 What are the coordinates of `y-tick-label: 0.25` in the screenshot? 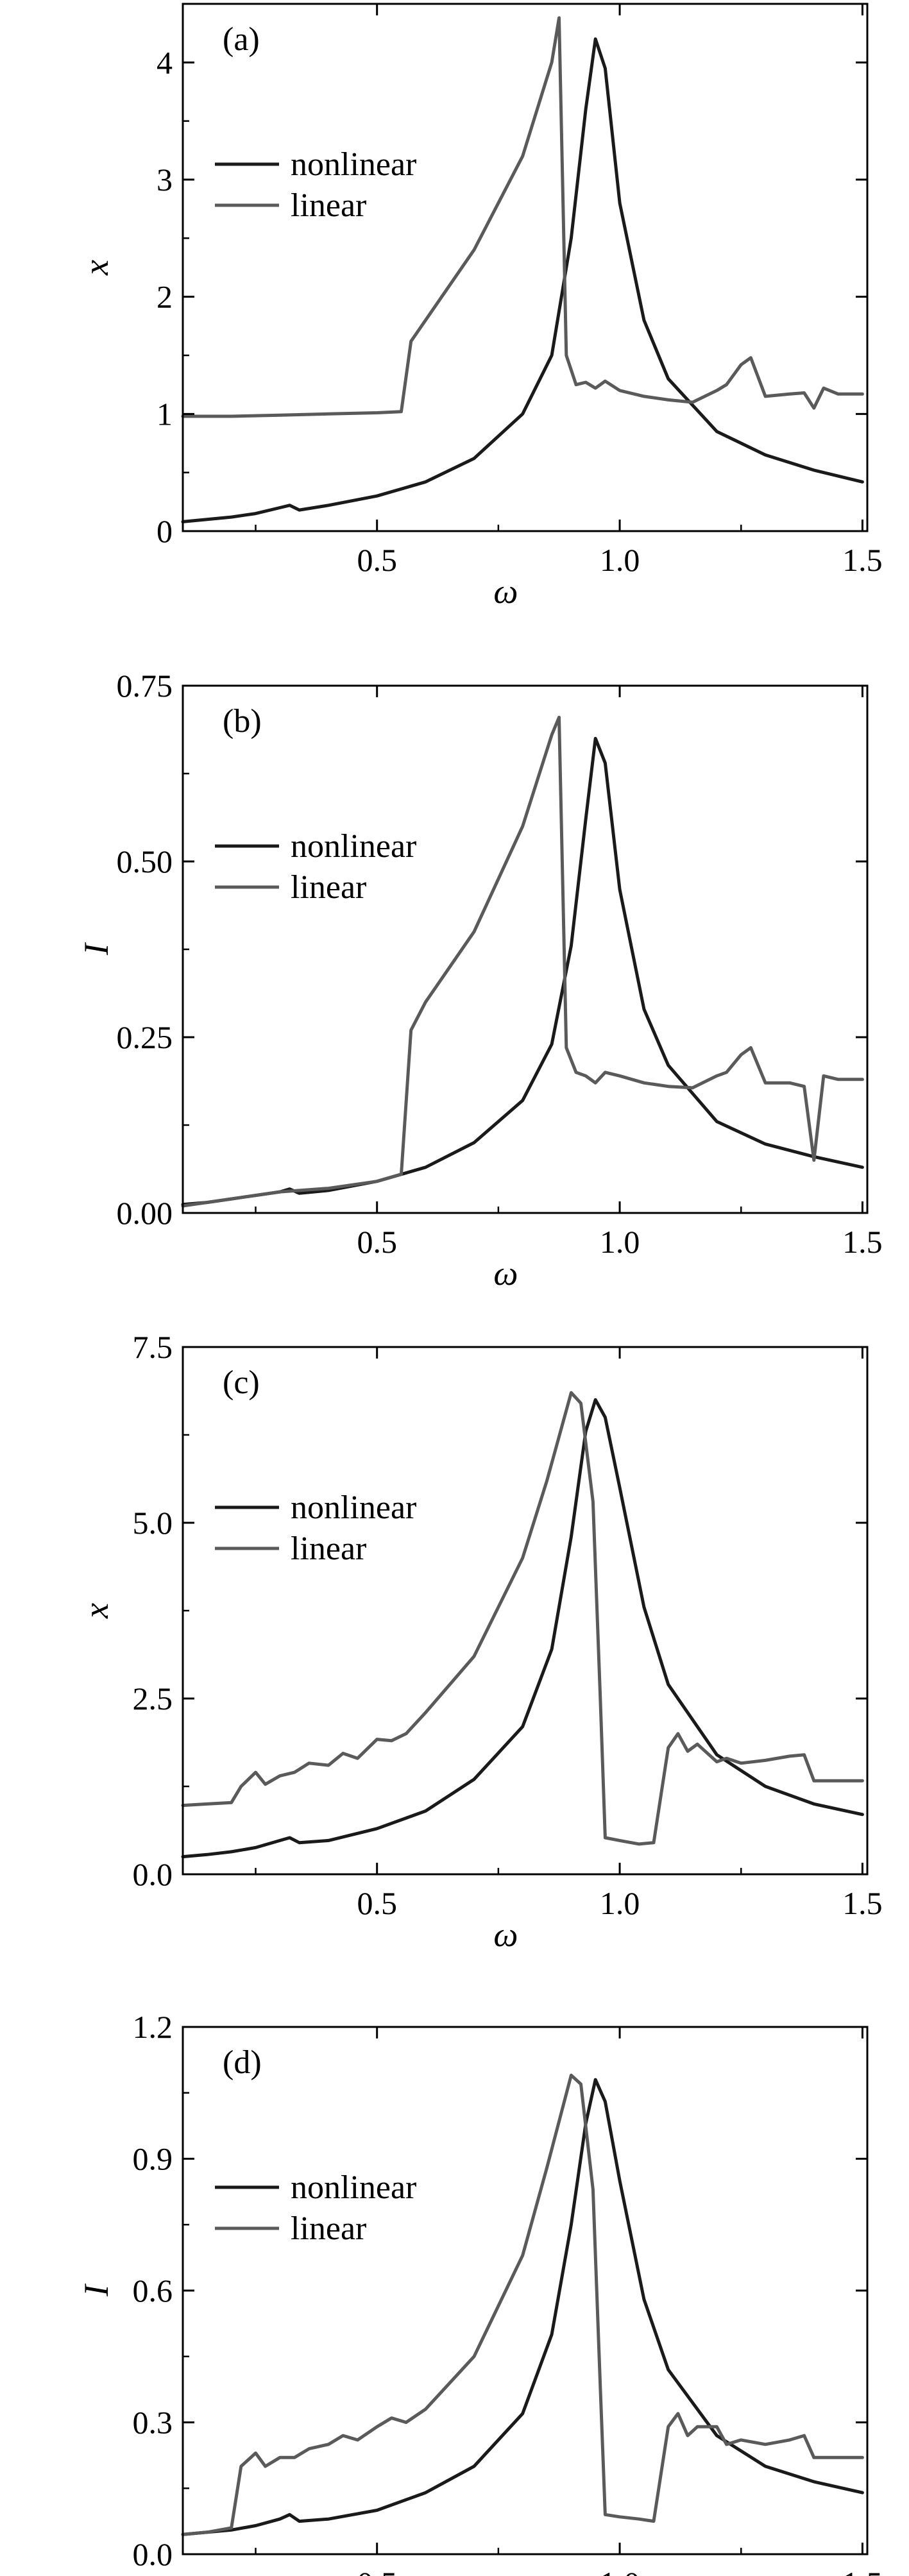 It's located at (145, 1037).